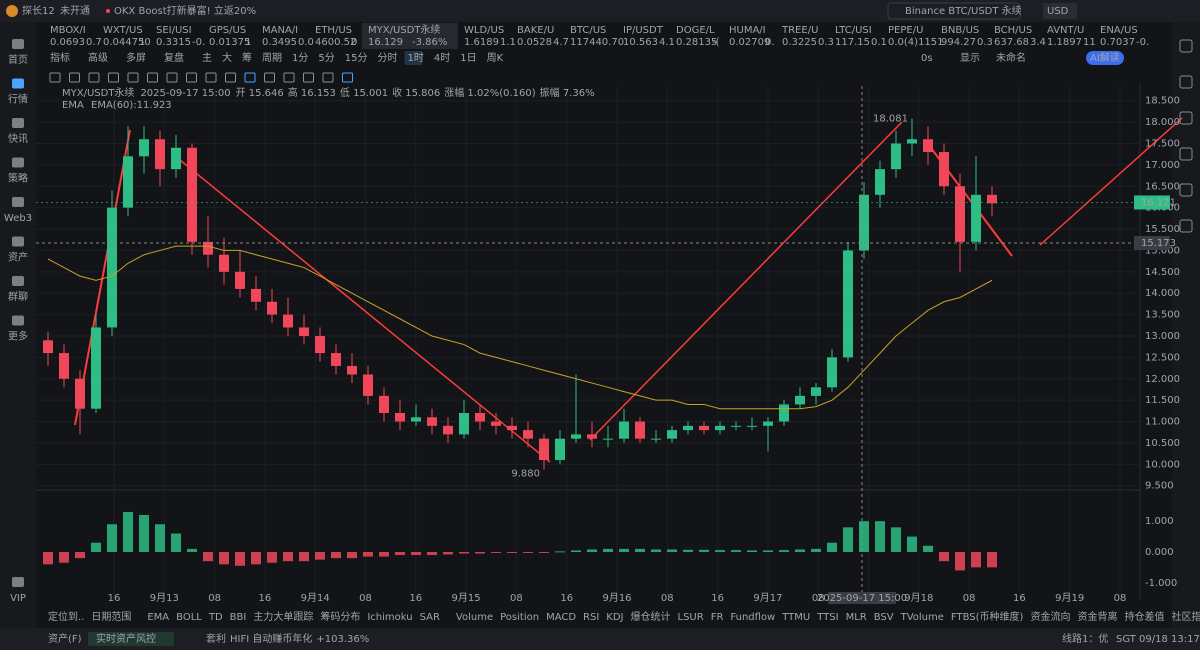  I want to click on indicator-tab: 主力大单跟踪, so click(283, 616).